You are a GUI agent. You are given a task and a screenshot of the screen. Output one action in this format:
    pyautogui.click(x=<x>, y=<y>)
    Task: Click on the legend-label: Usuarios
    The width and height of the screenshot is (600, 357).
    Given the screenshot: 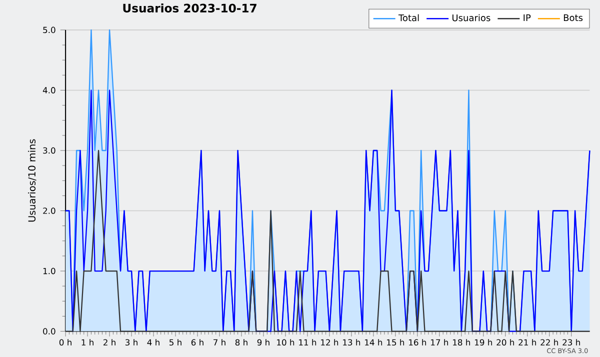 What is the action you would take?
    pyautogui.click(x=471, y=18)
    